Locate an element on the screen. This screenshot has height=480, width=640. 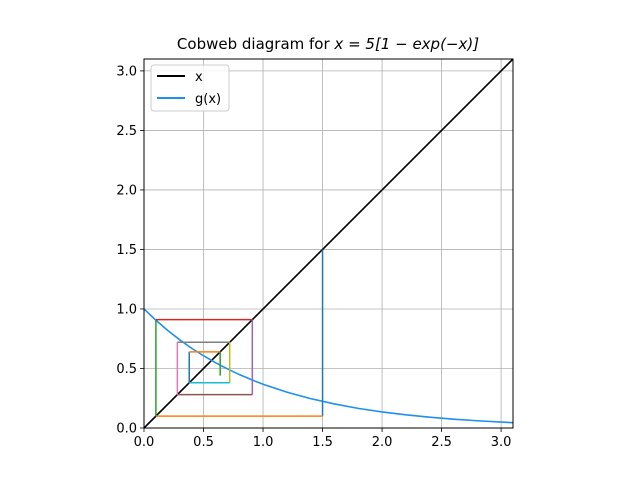
chart-title-lead: Cobweb diagram for is located at coordinates (256, 44).